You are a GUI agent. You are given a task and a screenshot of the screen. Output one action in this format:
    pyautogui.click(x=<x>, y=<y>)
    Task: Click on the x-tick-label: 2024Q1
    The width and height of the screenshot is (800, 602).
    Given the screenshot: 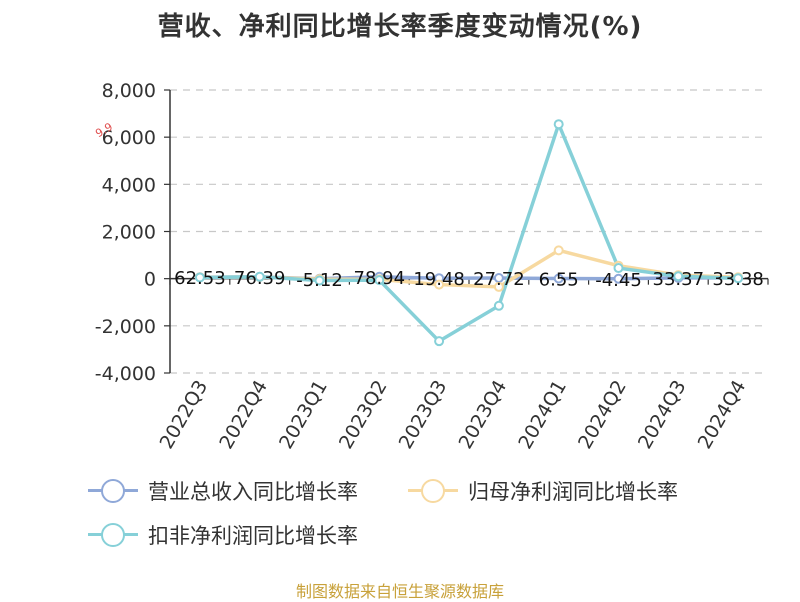 What is the action you would take?
    pyautogui.click(x=542, y=415)
    